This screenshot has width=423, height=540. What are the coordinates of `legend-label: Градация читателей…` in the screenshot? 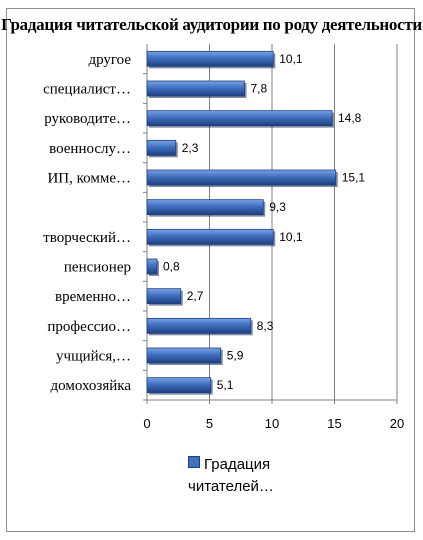 It's located at (231, 475).